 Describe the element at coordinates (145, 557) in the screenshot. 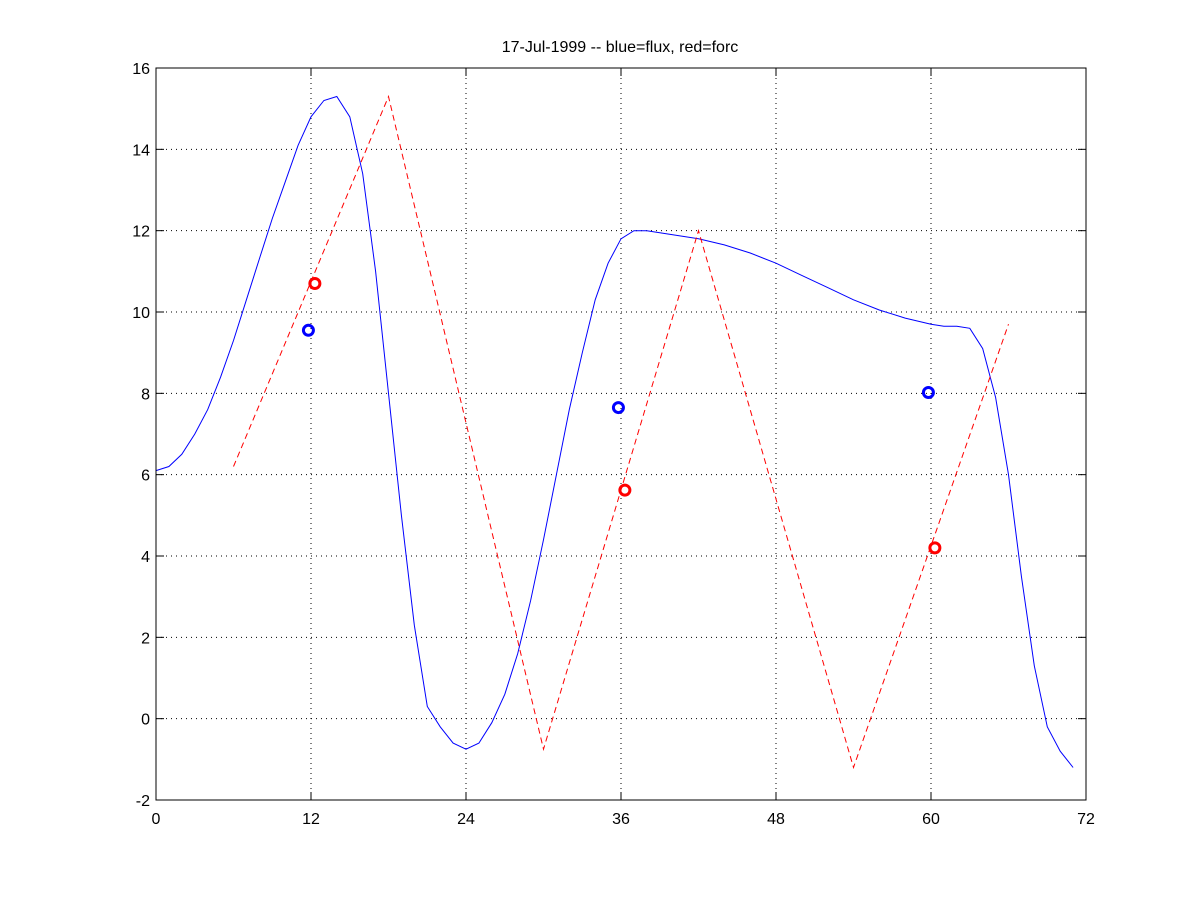

I see `y-tick-label: 4` at that location.